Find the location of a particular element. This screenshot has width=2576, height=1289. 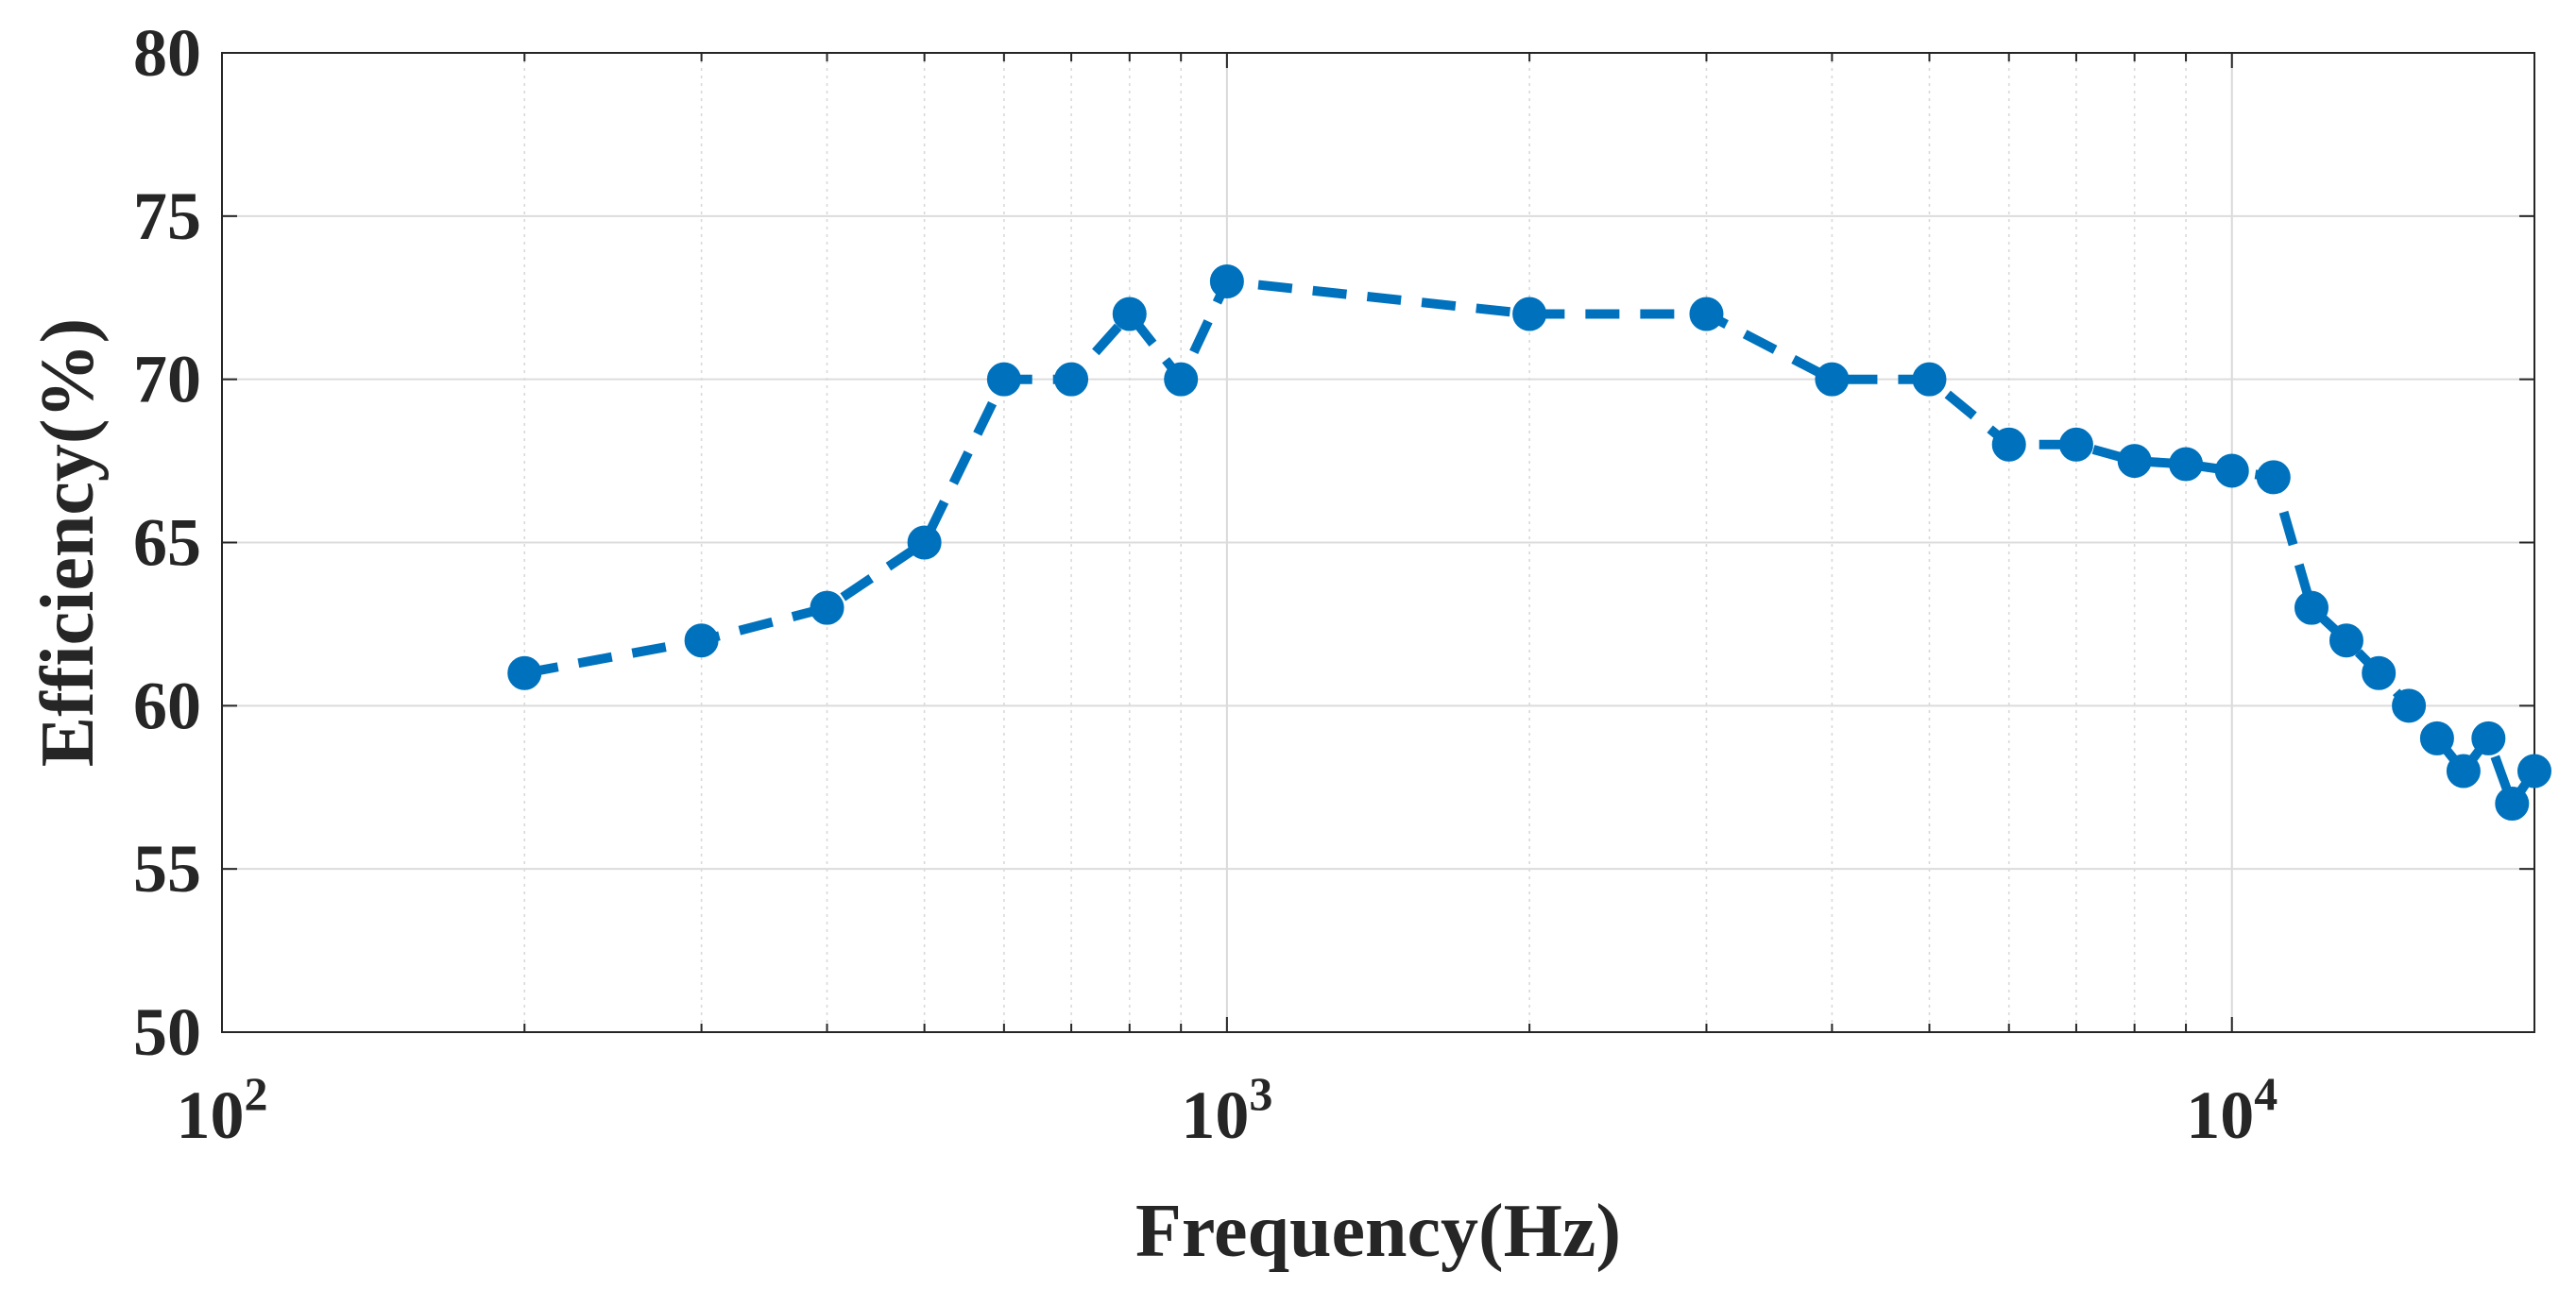

x-tick-labels: 10² 10³ 10⁴ is located at coordinates (1228, 1110).